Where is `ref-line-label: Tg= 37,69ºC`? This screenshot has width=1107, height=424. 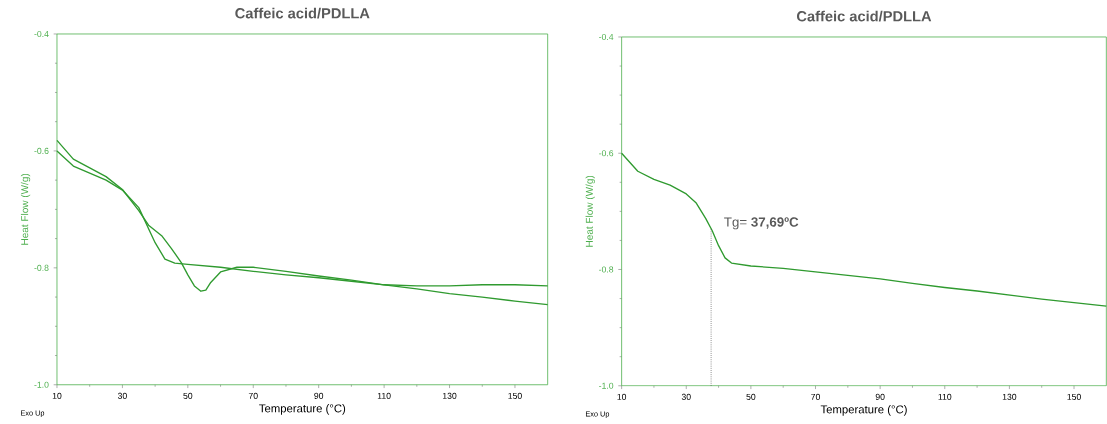 ref-line-label: Tg= 37,69ºC is located at coordinates (761, 223).